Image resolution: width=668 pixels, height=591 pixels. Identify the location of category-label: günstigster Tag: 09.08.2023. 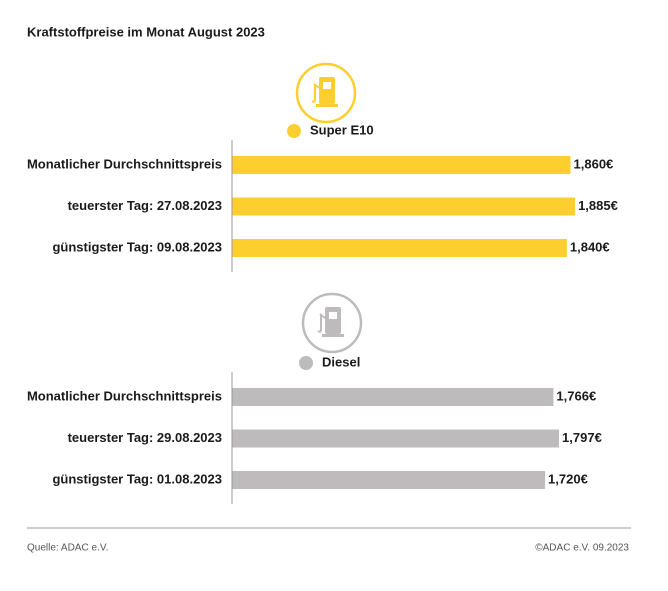
(137, 246).